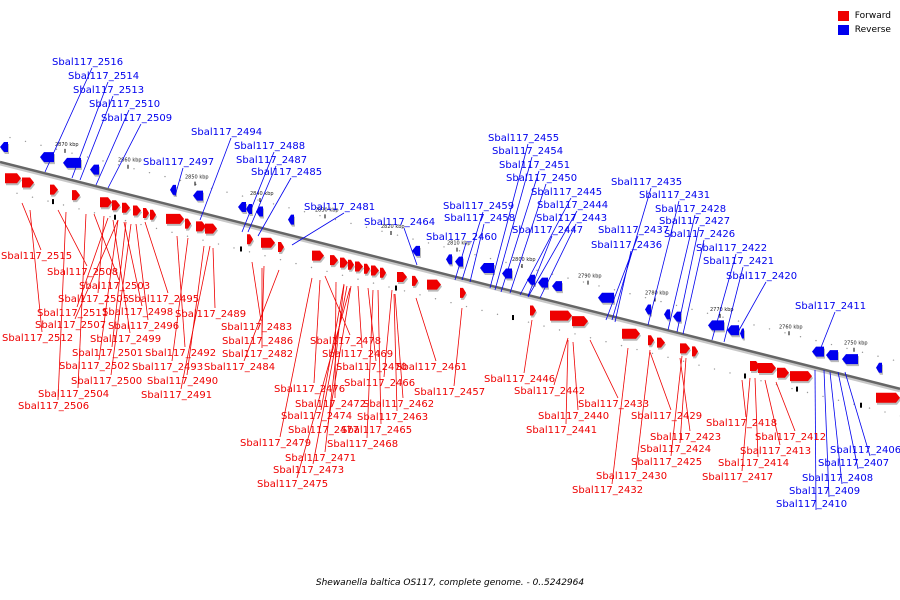 Image resolution: width=900 pixels, height=600 pixels. What do you see at coordinates (379, 383) in the screenshot?
I see `gene-label-sbal117-2466: Sbal117_2466` at bounding box center [379, 383].